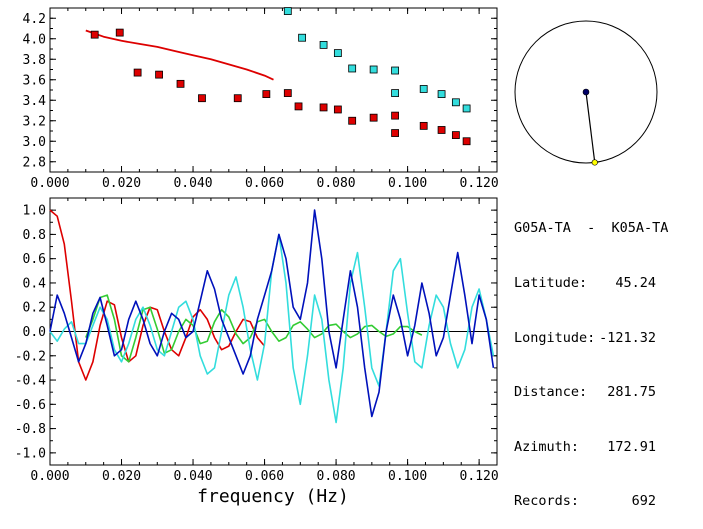 This screenshot has width=703, height=529. Describe the element at coordinates (551, 392) in the screenshot. I see `info-label-distance: Distance:` at that location.